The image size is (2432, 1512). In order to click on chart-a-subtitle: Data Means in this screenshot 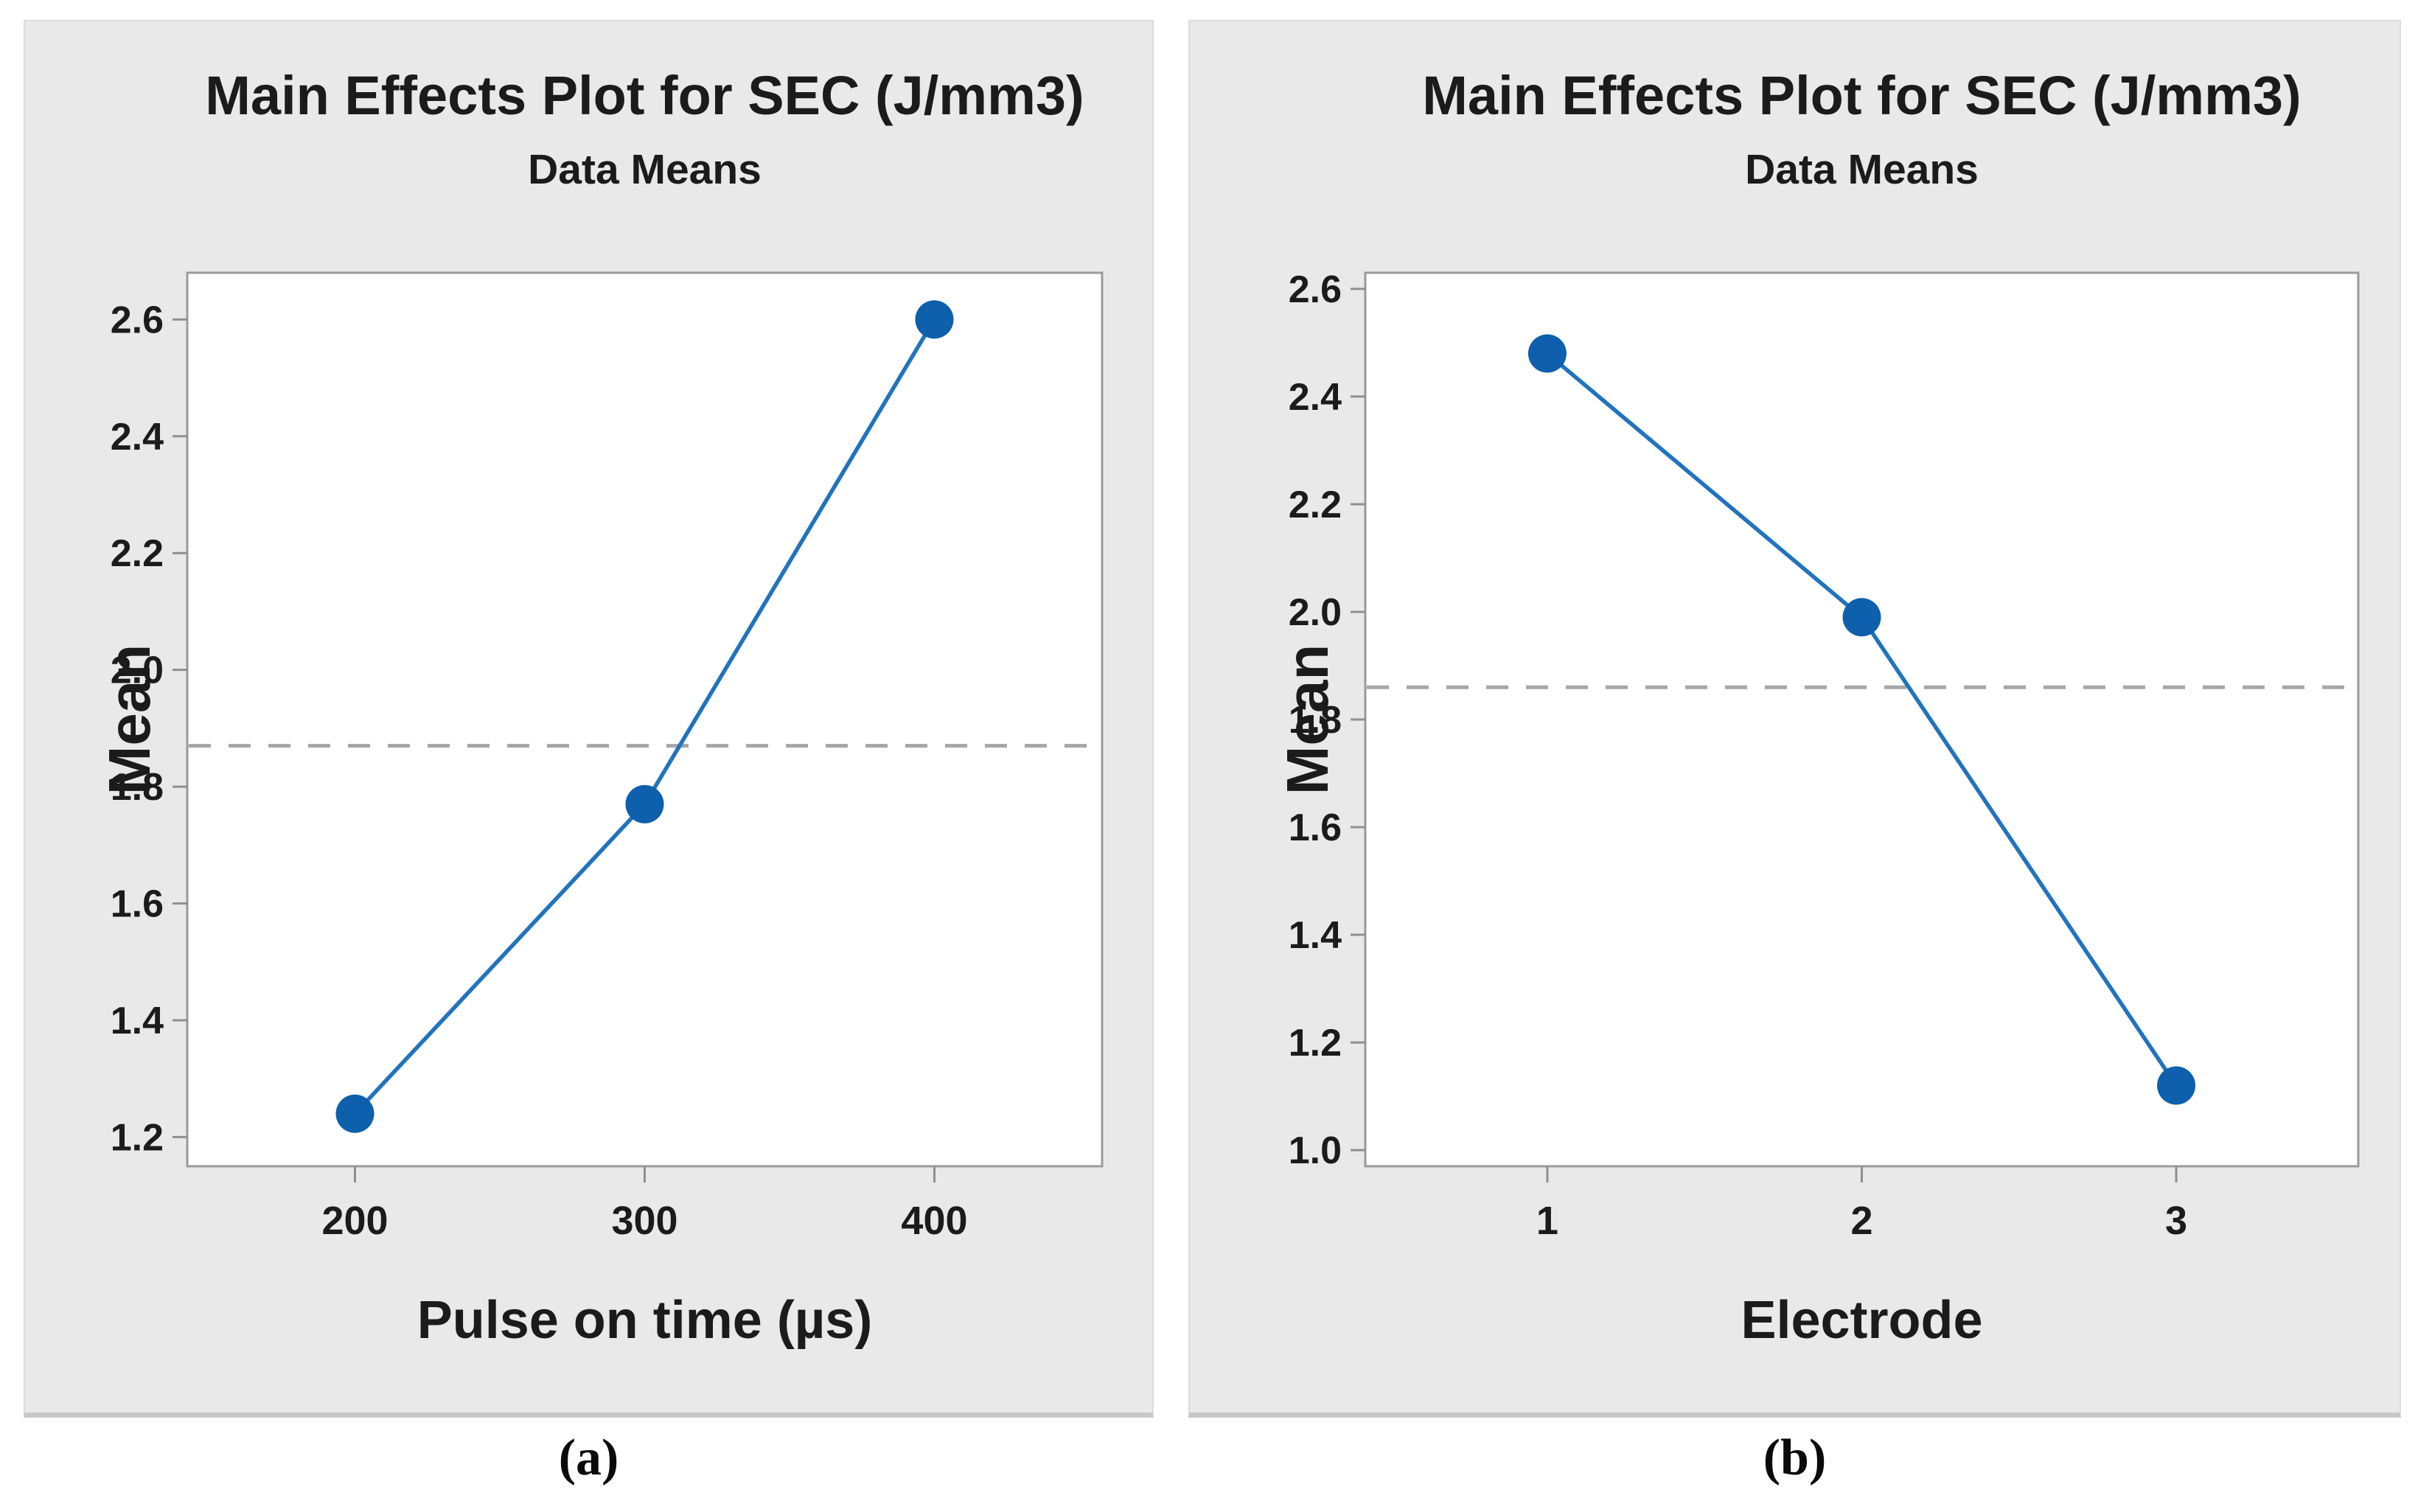, I will do `click(645, 169)`.